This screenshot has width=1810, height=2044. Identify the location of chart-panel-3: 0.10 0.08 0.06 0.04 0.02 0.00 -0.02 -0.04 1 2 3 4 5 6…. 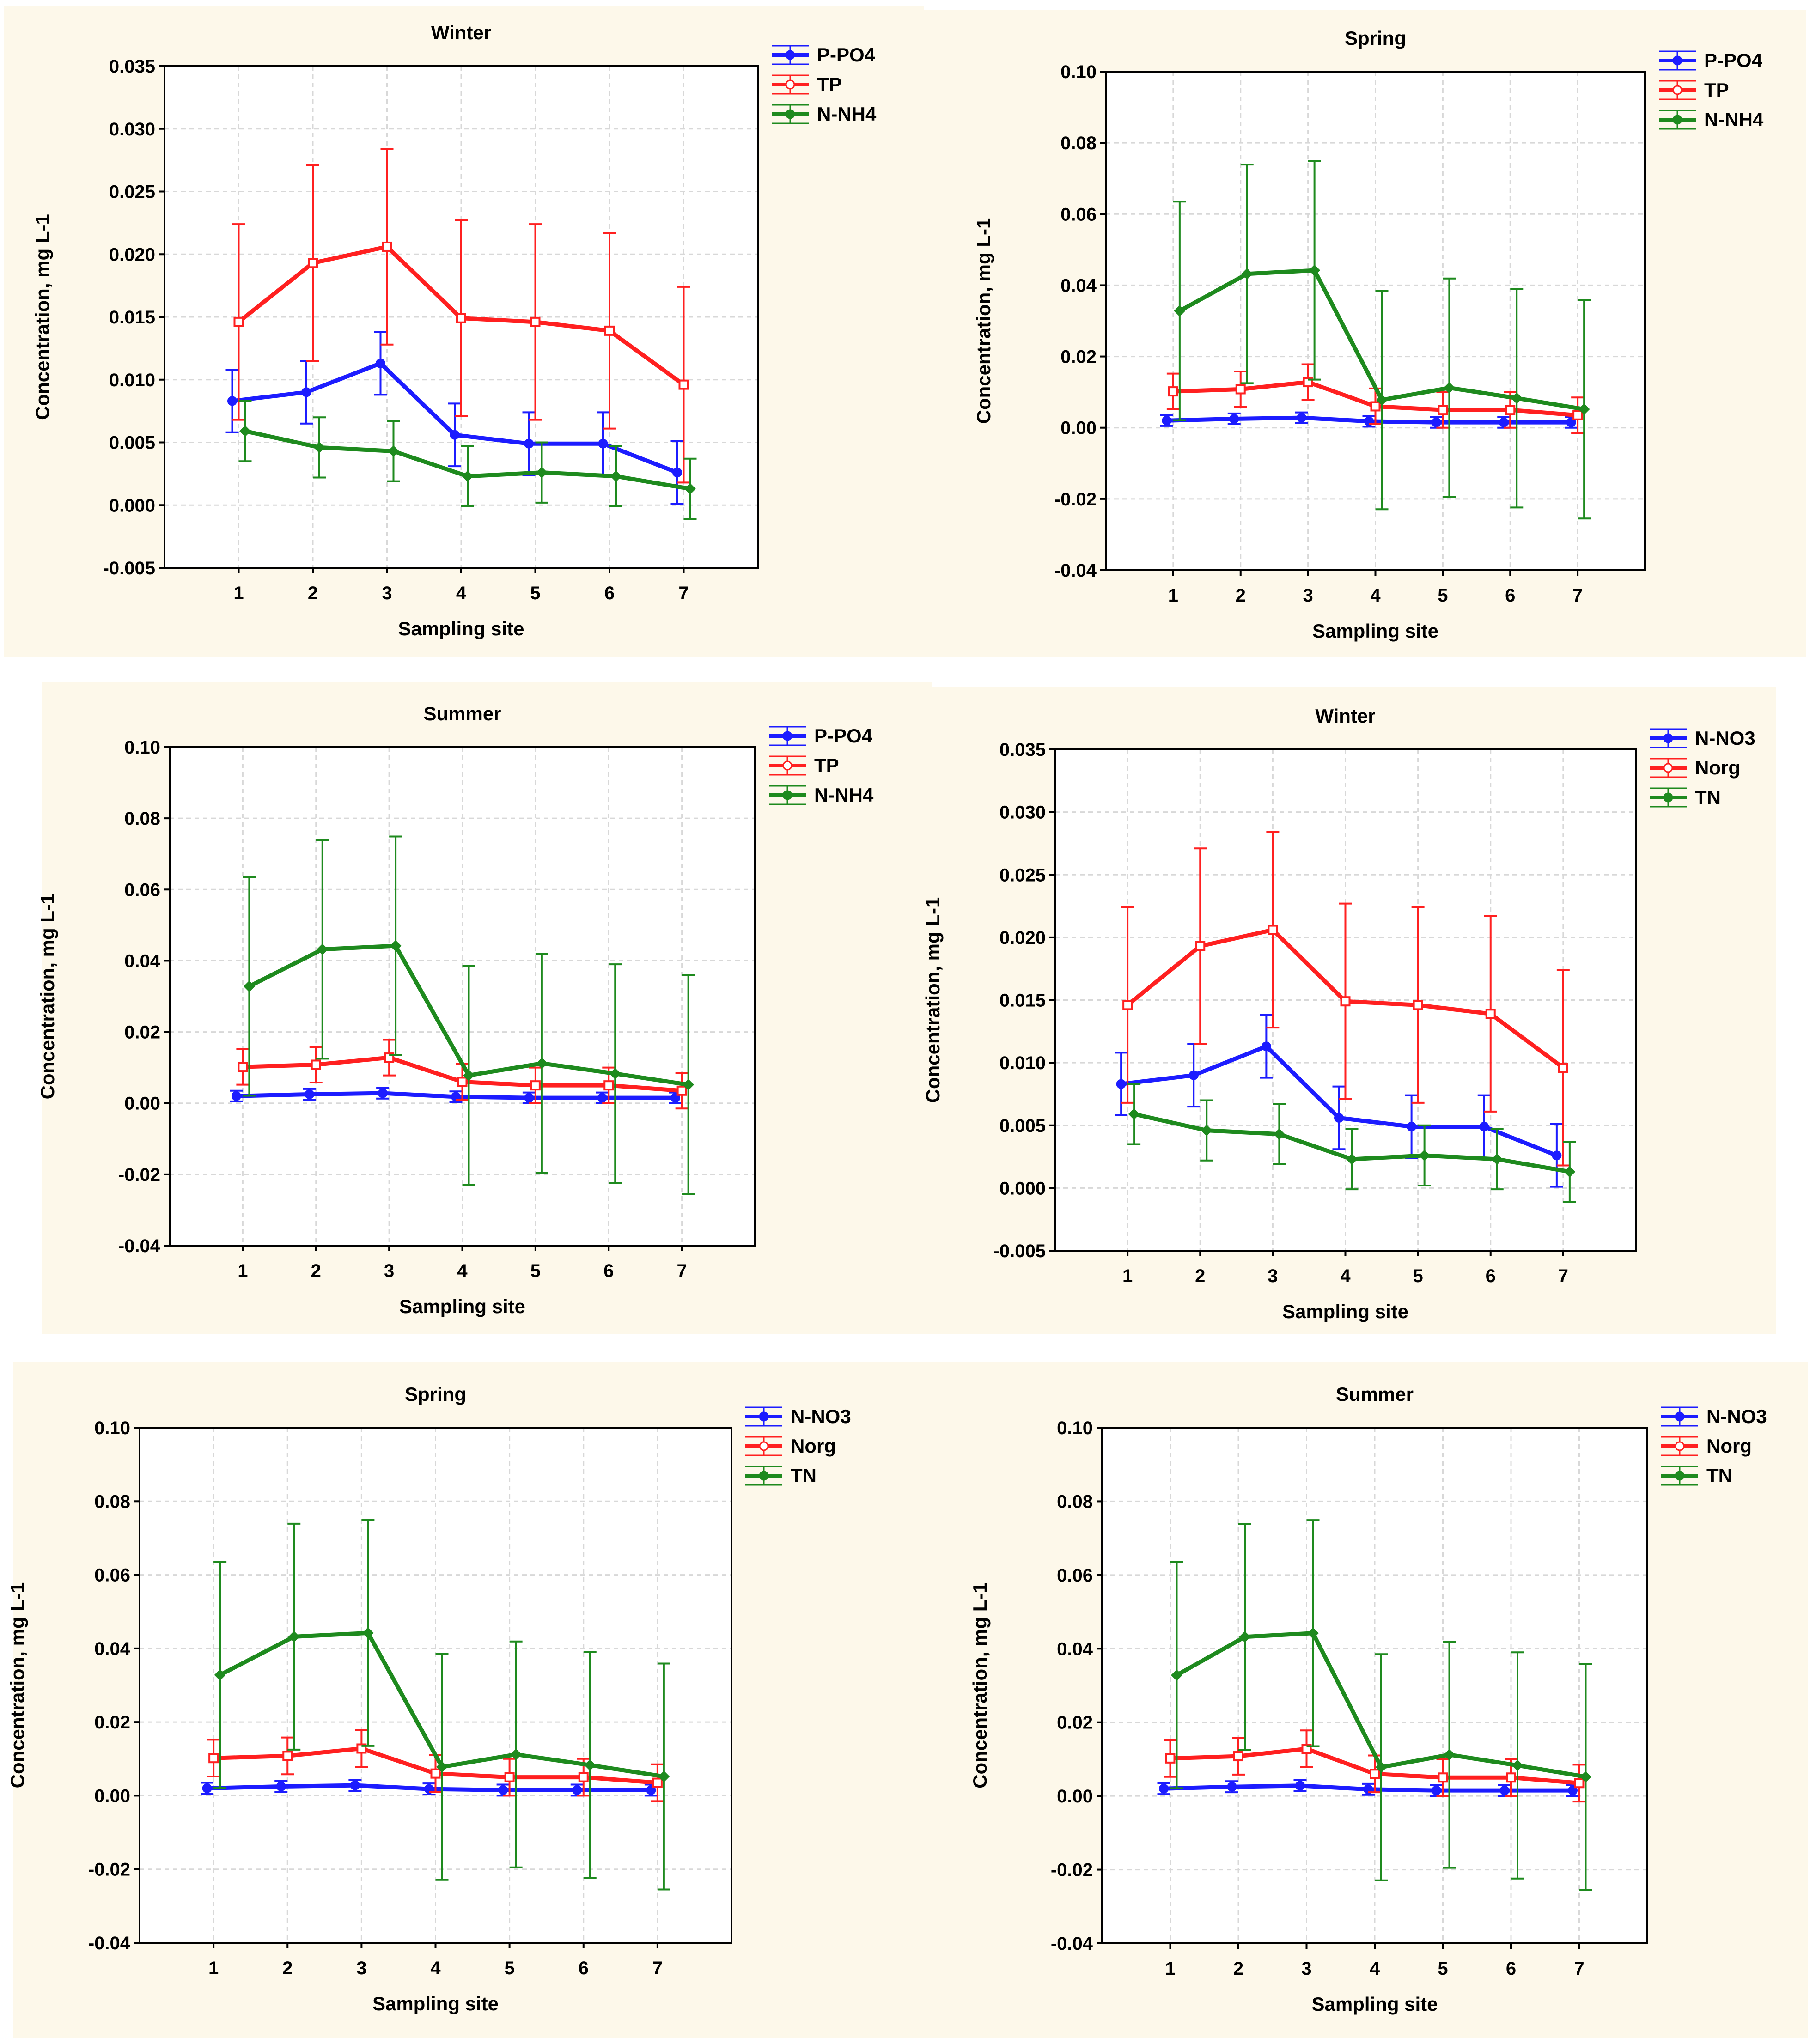
(455, 1010).